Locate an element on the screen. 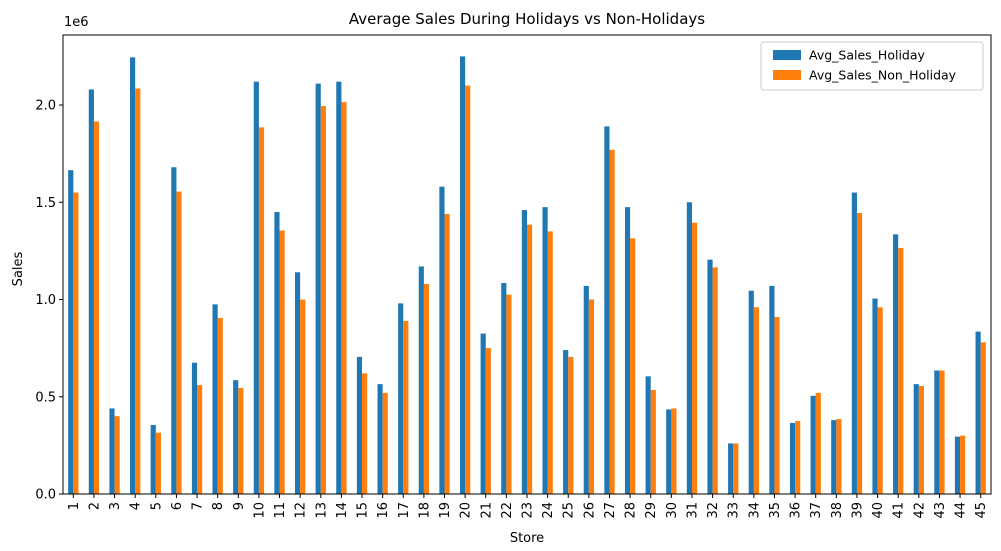 This screenshot has height=551, width=1001. x-tick-label: 9 is located at coordinates (239, 506).